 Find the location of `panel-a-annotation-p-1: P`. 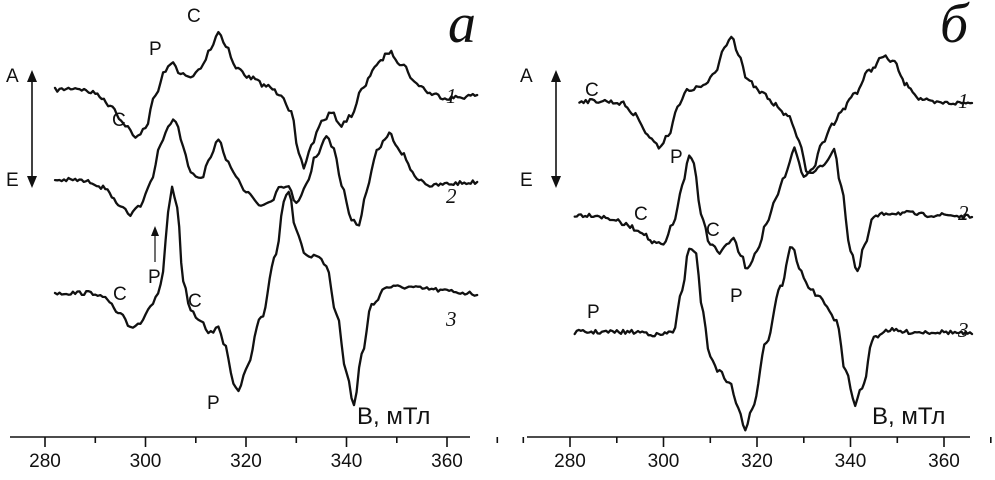

panel-a-annotation-p-1: P is located at coordinates (155, 49).